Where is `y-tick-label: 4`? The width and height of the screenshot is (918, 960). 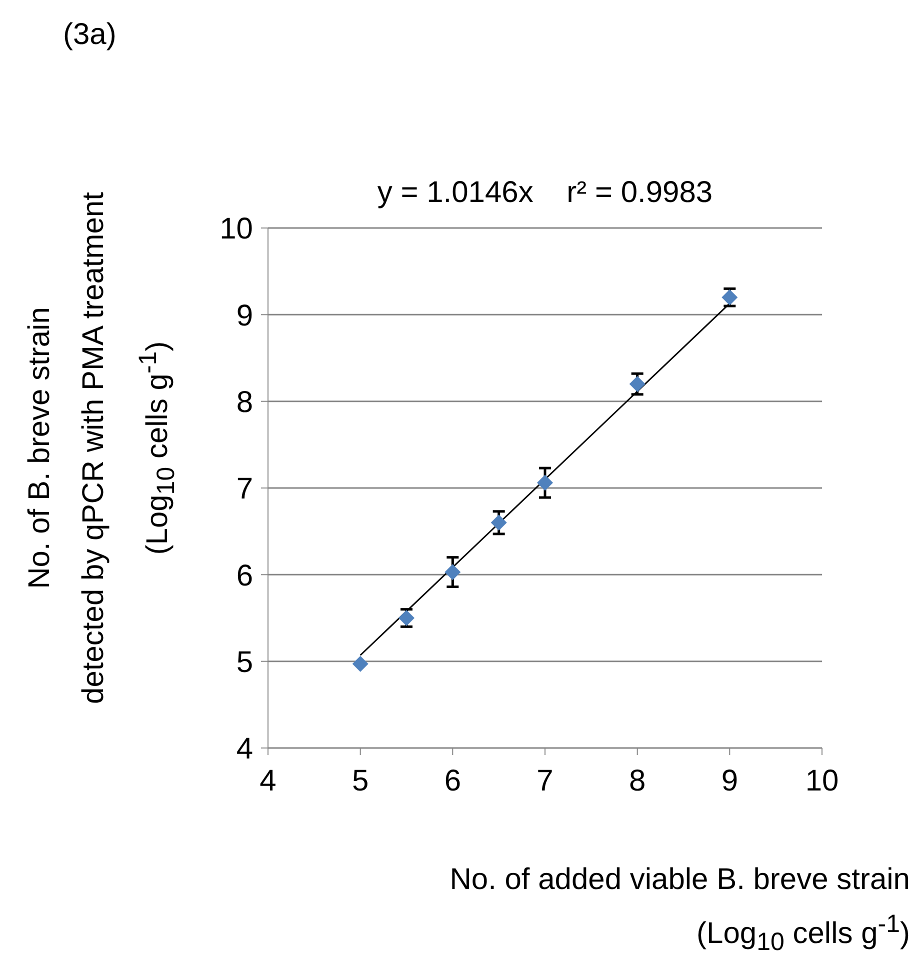 y-tick-label: 4 is located at coordinates (244, 749).